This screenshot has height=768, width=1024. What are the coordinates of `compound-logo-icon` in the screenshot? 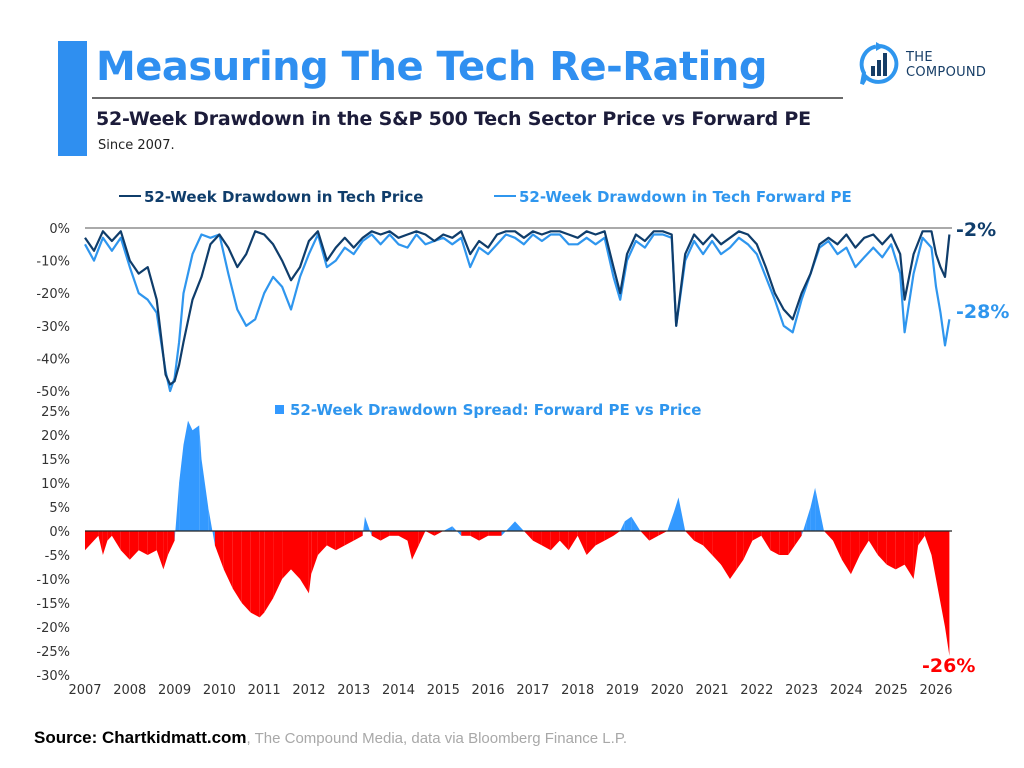 It's located at (879, 63).